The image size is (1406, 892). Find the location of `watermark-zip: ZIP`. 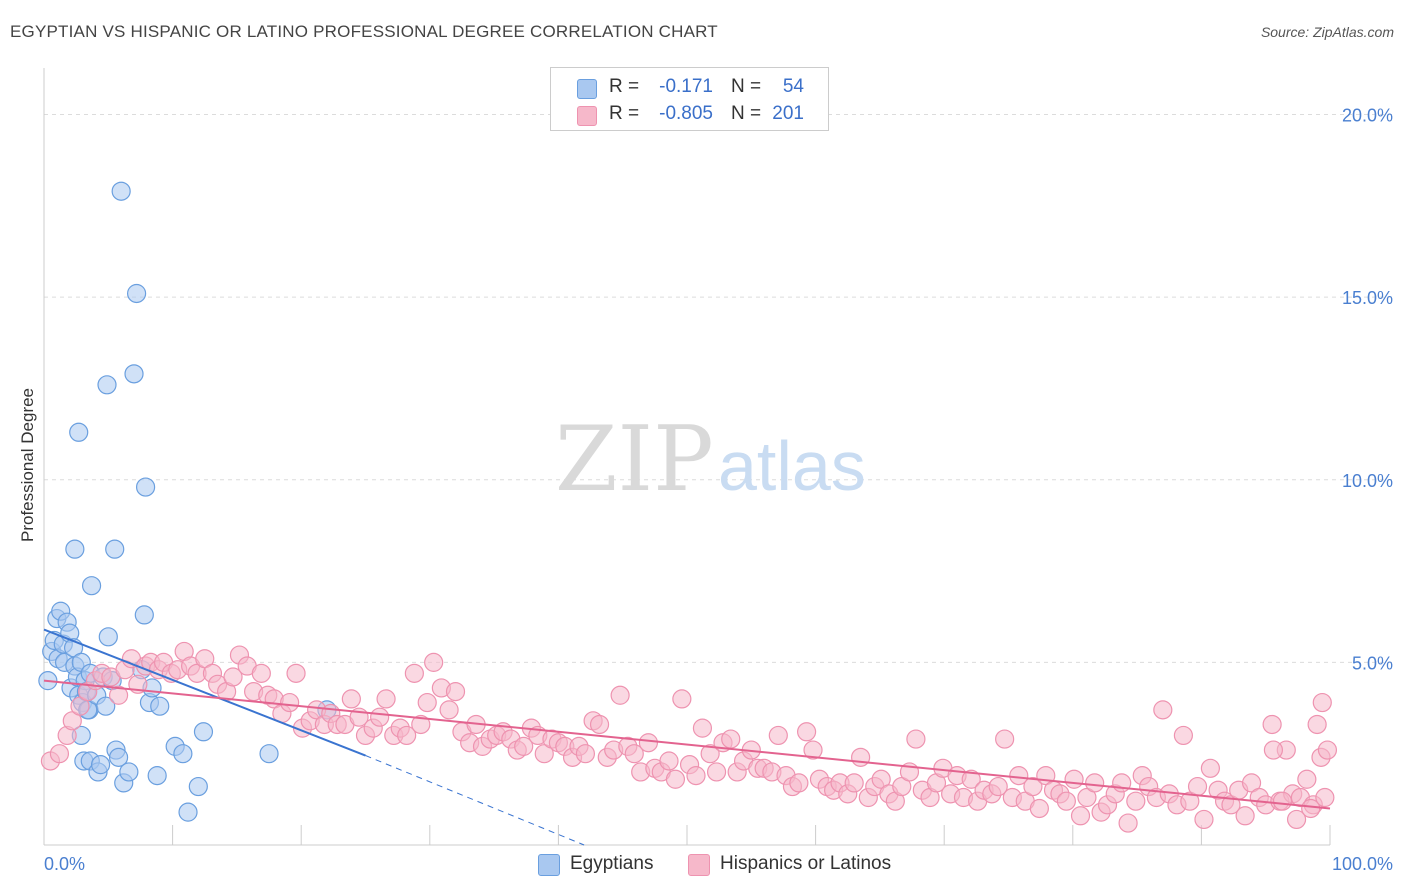

watermark-zip: ZIP is located at coordinates (634, 459).